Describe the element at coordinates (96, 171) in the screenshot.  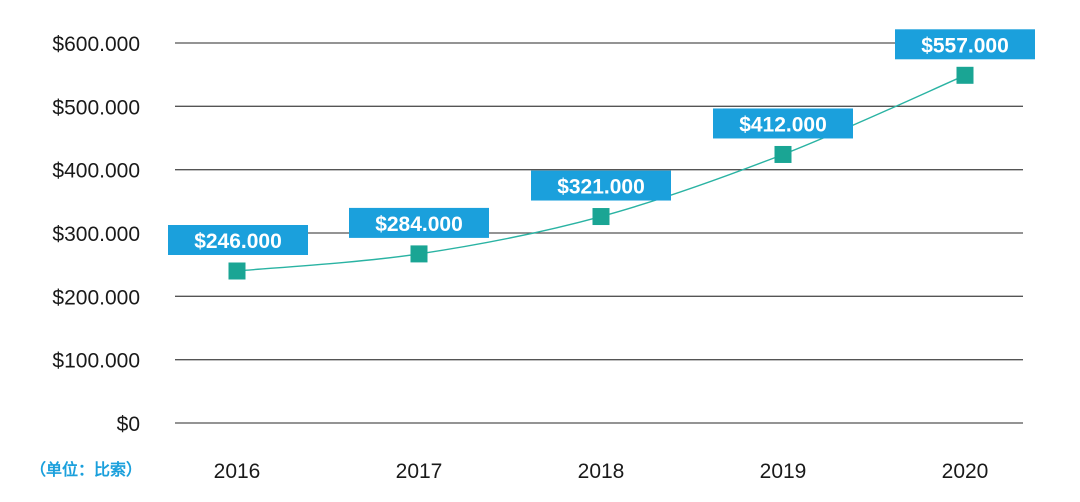
I see `y-tick-label: $400.000` at that location.